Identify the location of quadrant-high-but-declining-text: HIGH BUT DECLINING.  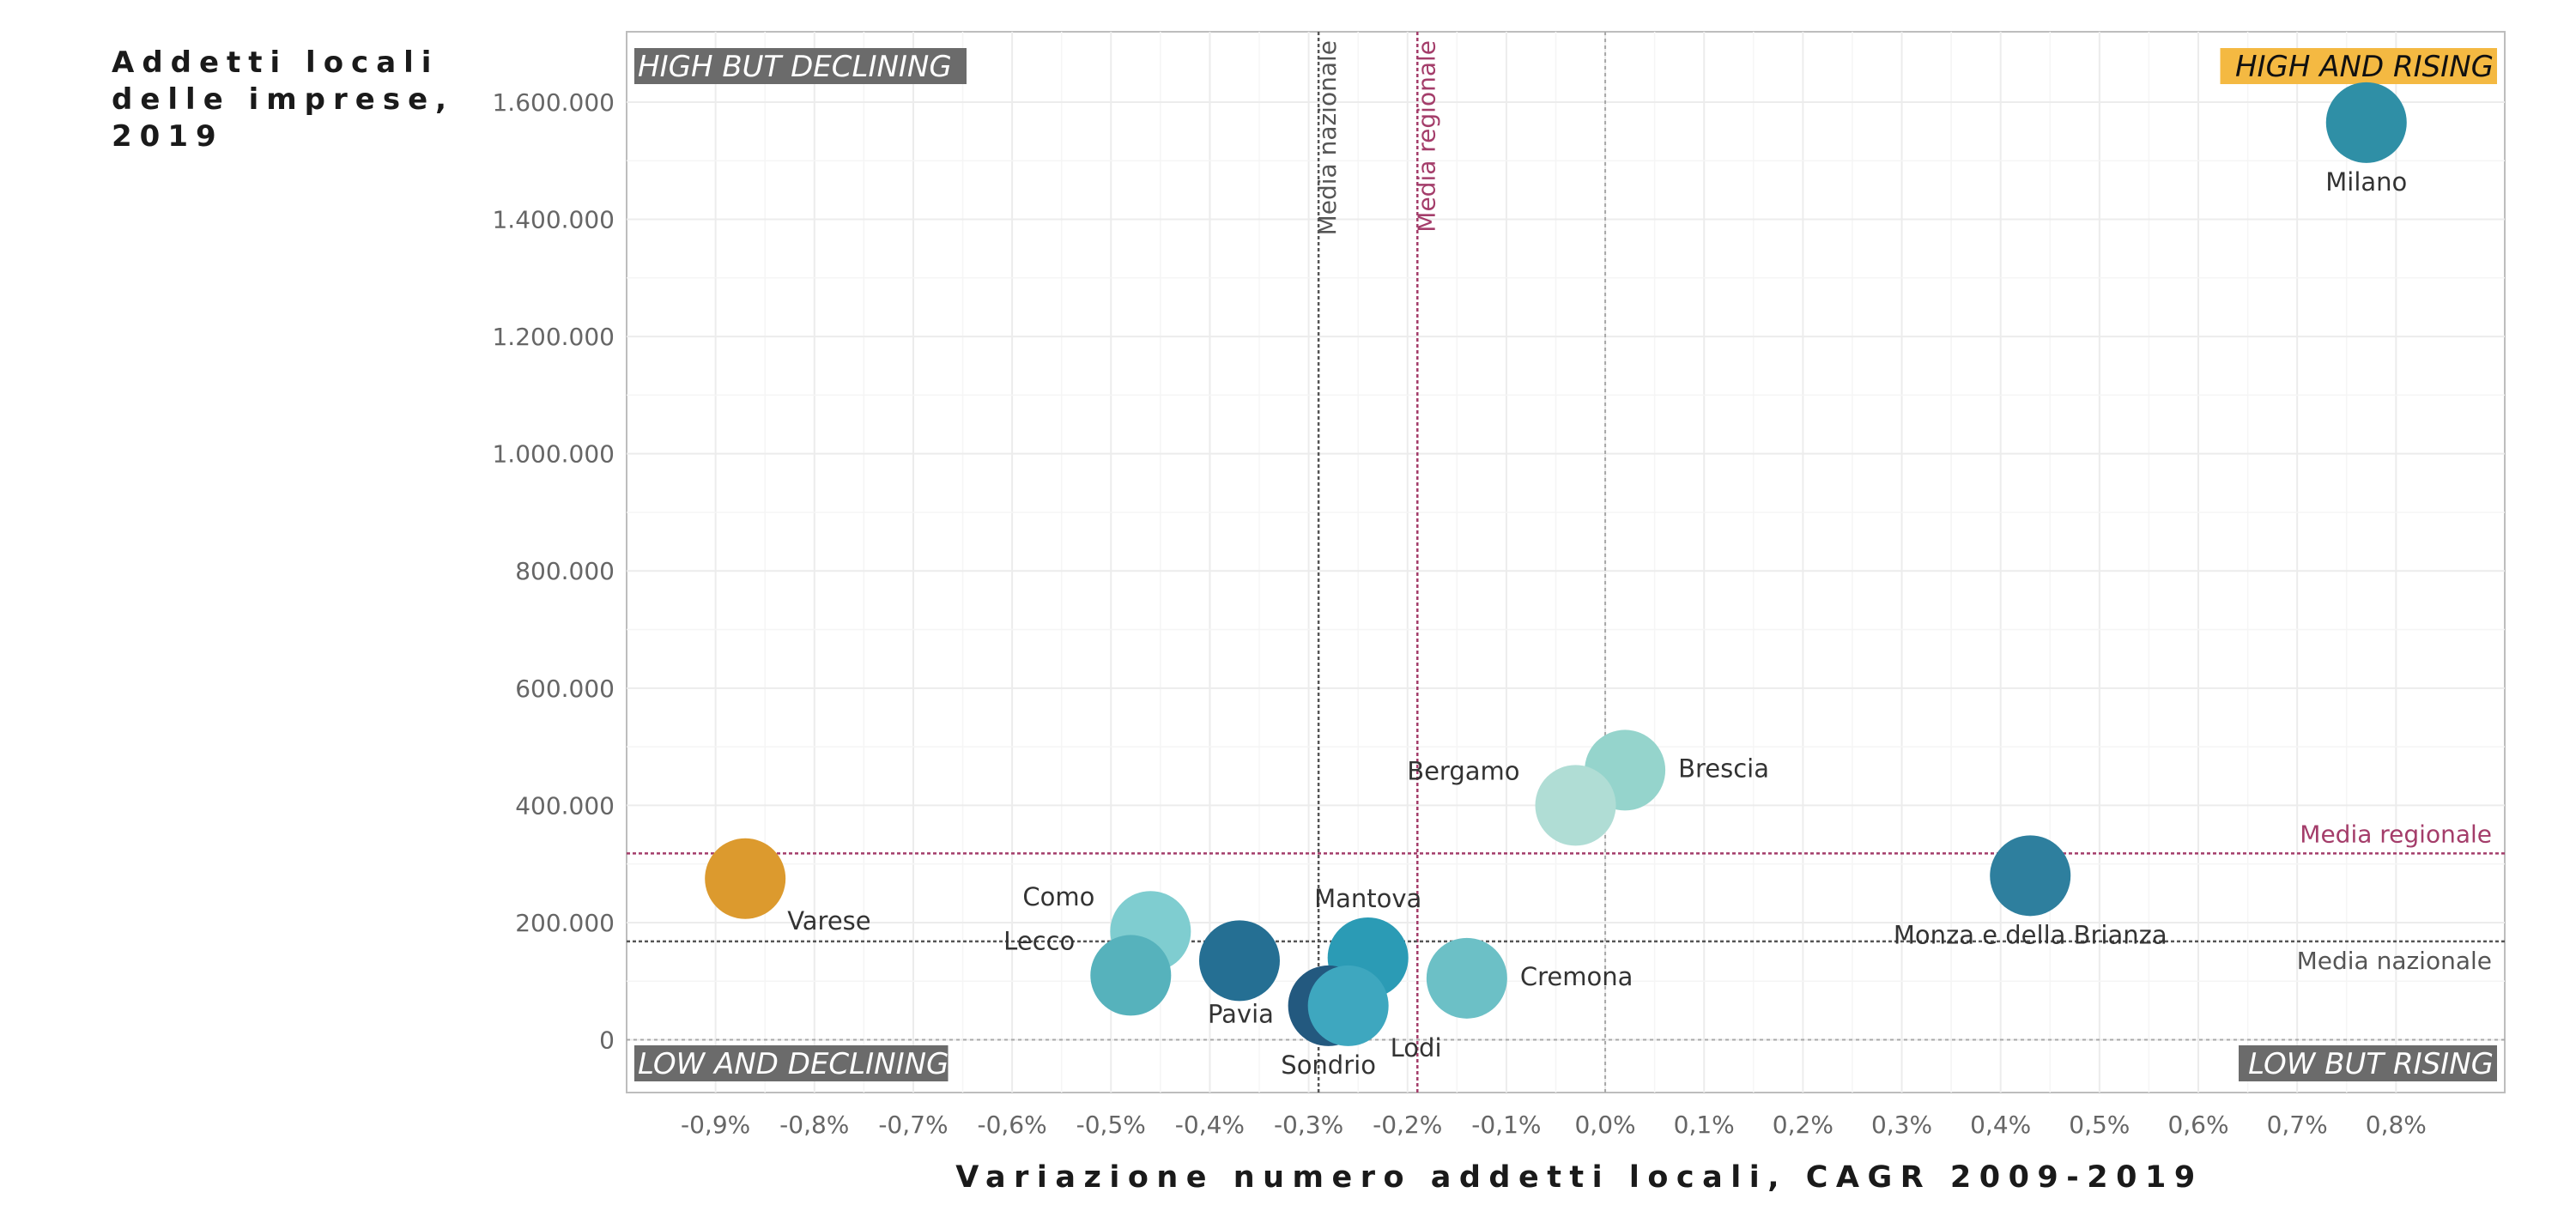
(795, 67).